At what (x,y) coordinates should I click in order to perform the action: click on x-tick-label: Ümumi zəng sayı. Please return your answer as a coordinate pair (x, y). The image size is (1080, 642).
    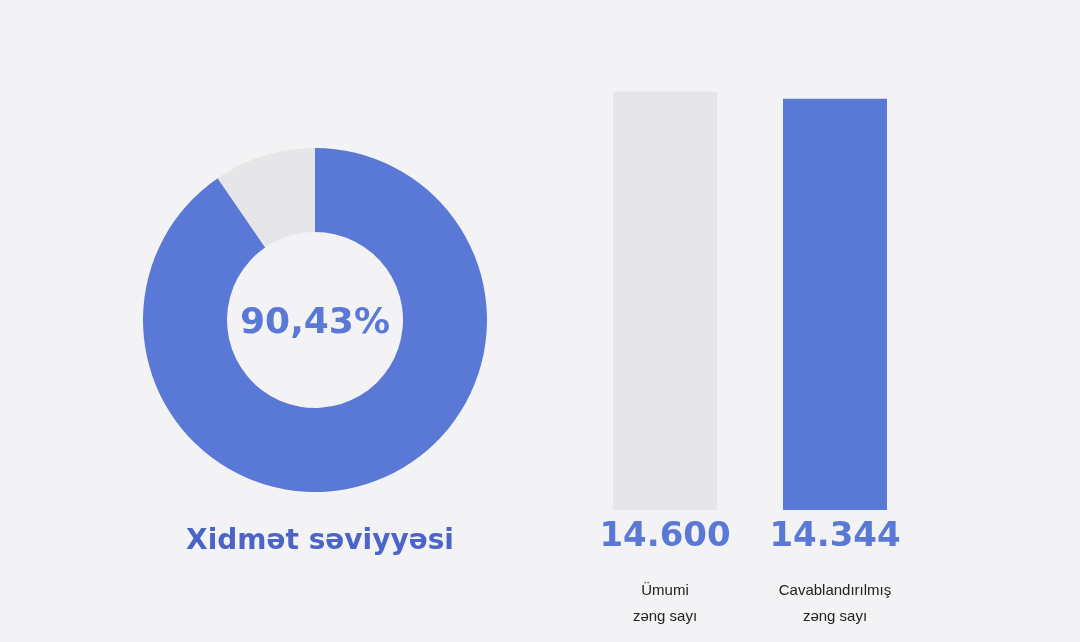
    Looking at the image, I should click on (665, 602).